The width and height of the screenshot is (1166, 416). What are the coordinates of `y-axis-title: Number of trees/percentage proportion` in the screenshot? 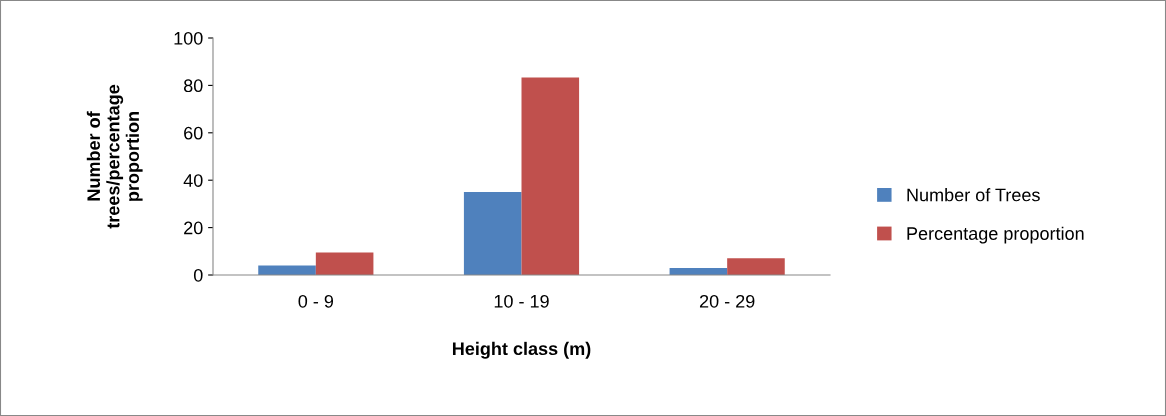 It's located at (114, 156).